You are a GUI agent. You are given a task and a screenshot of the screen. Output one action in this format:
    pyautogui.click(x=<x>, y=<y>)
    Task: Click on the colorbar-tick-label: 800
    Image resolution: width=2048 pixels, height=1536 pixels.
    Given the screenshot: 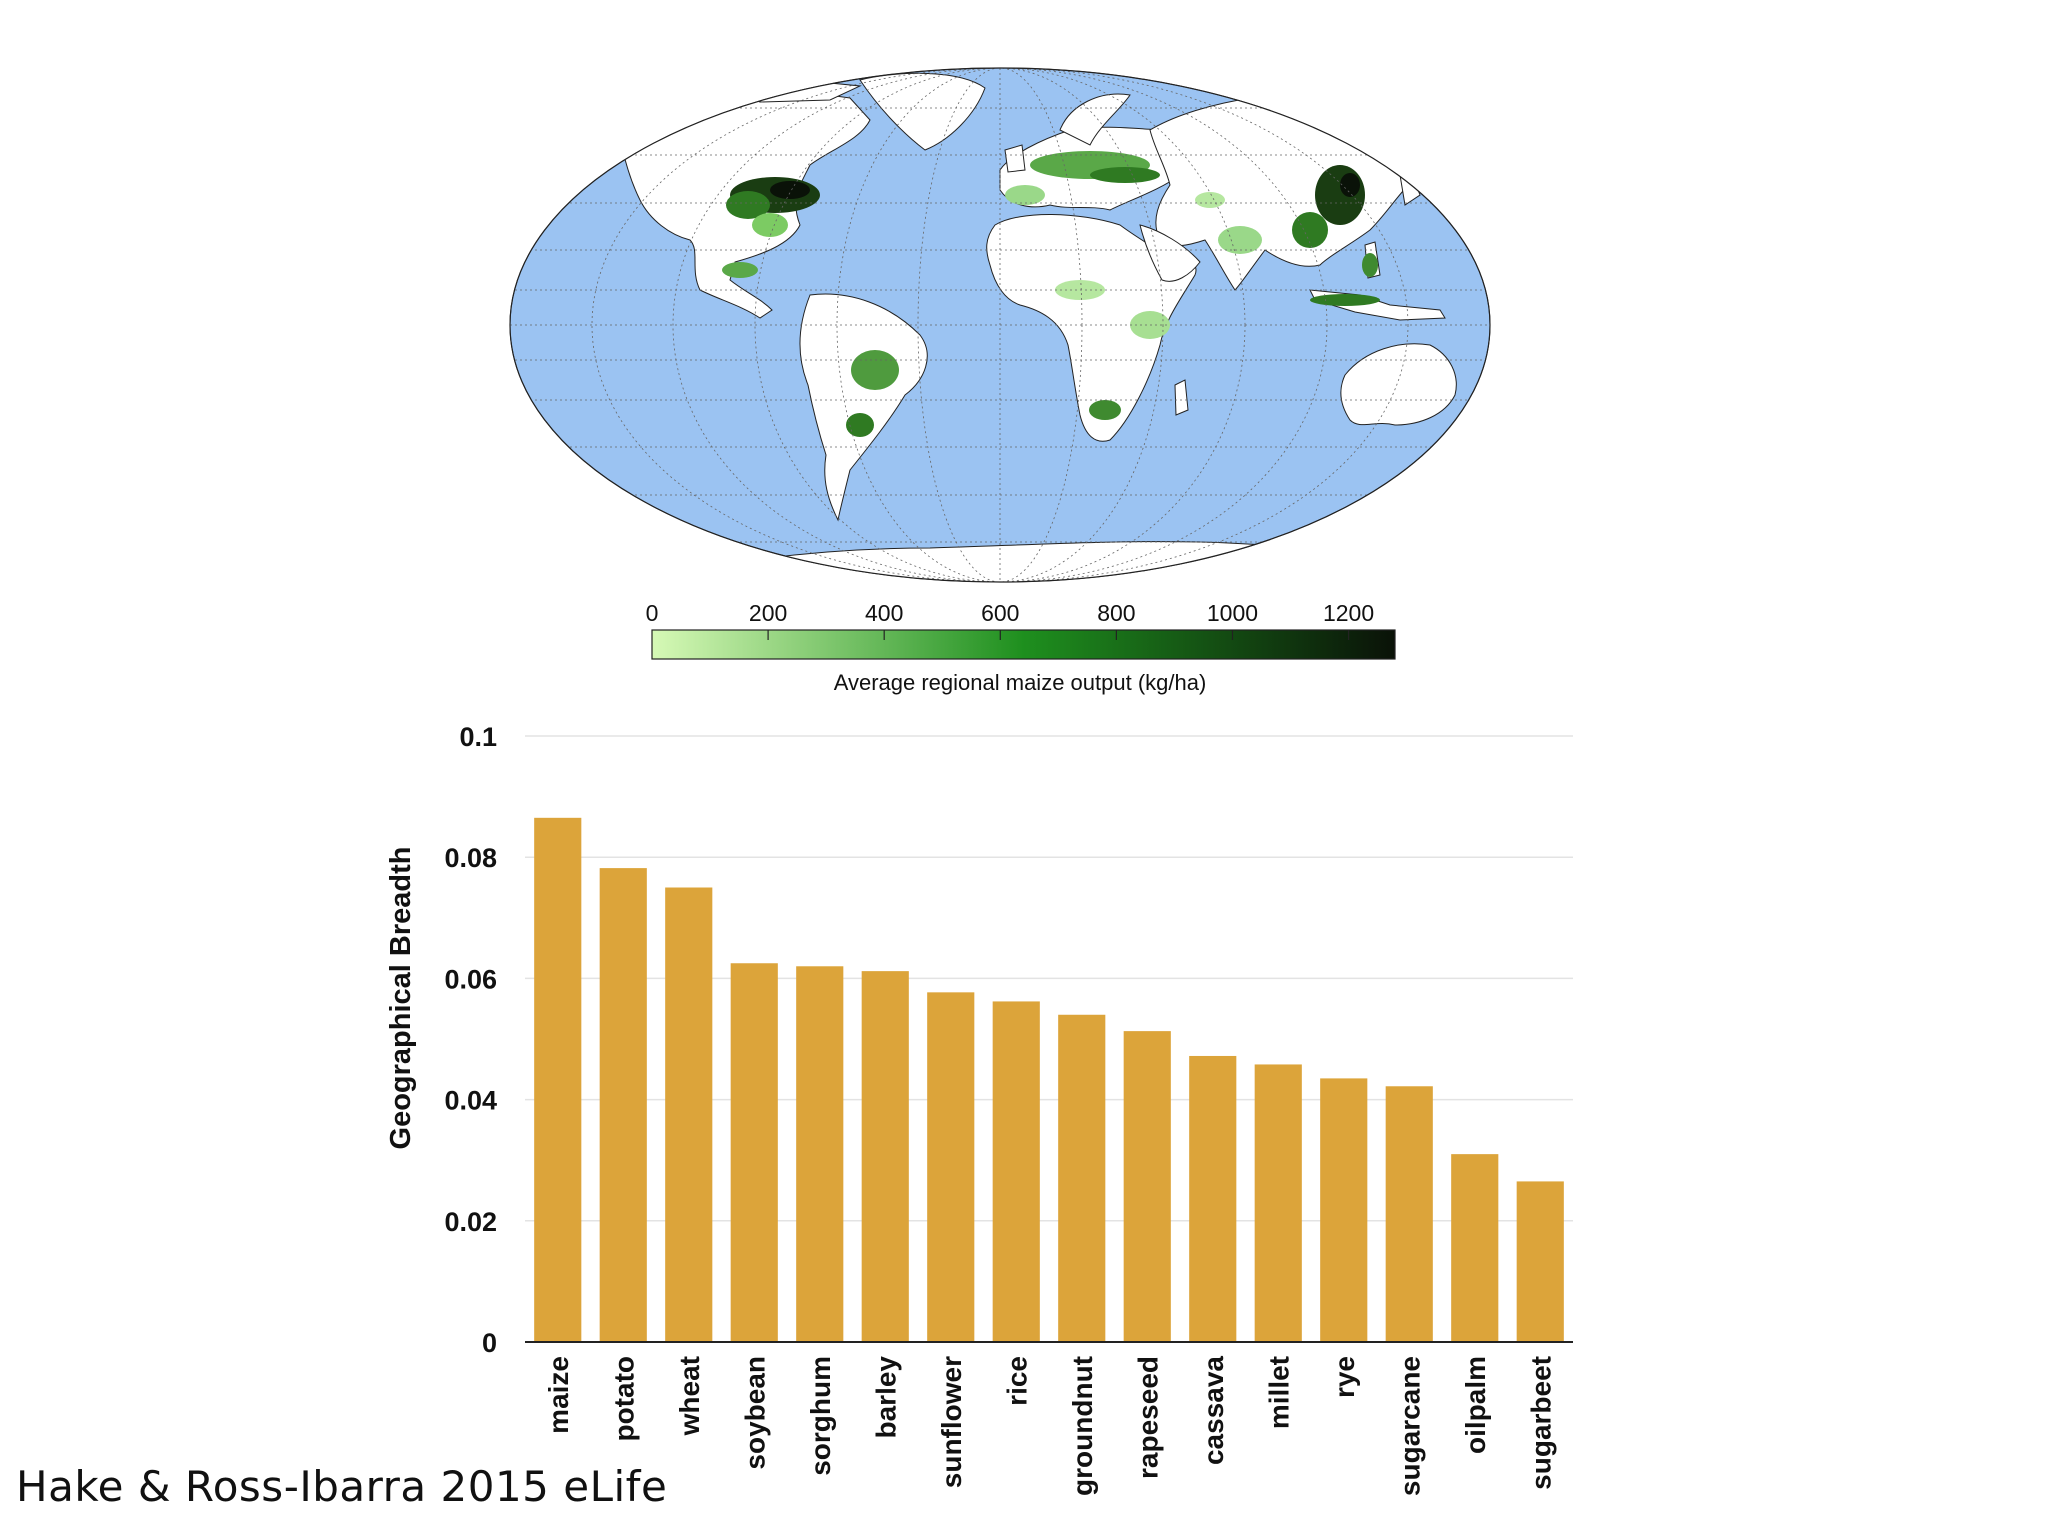 What is the action you would take?
    pyautogui.click(x=1116, y=613)
    